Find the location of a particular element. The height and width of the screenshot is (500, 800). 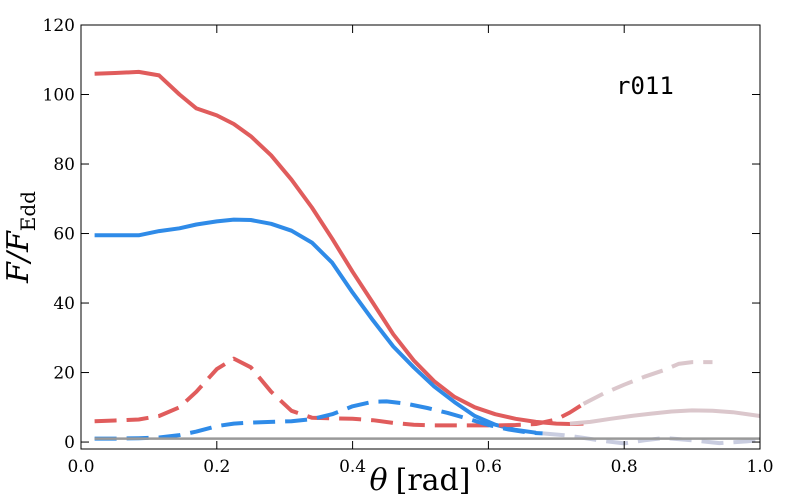

y-axis-label: F/FEdd is located at coordinates (20, 237).